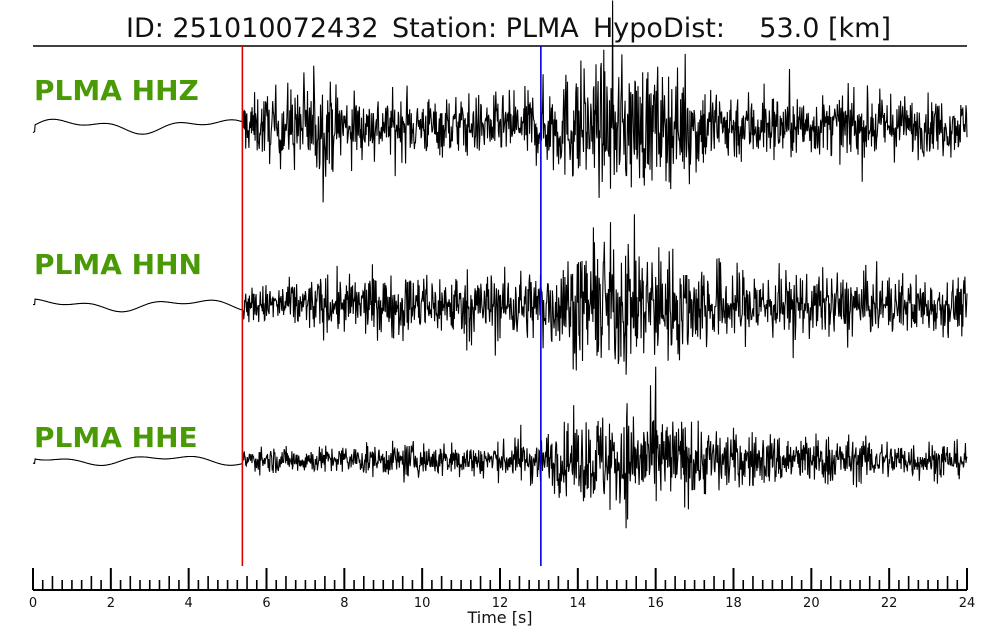  I want to click on channel-label-2: PLMA HHN, so click(118, 264).